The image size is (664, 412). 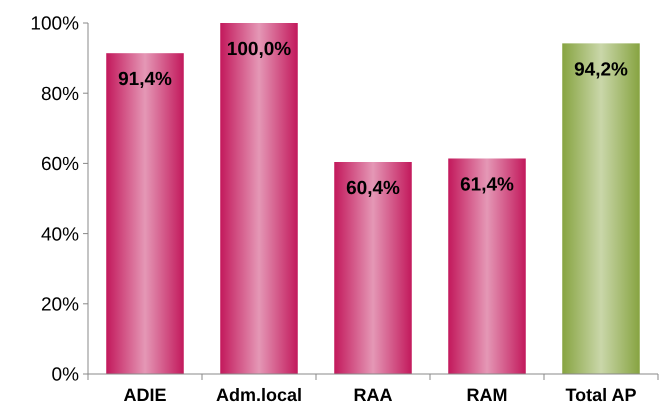 What do you see at coordinates (259, 395) in the screenshot?
I see `x-tick-label: Adm.local` at bounding box center [259, 395].